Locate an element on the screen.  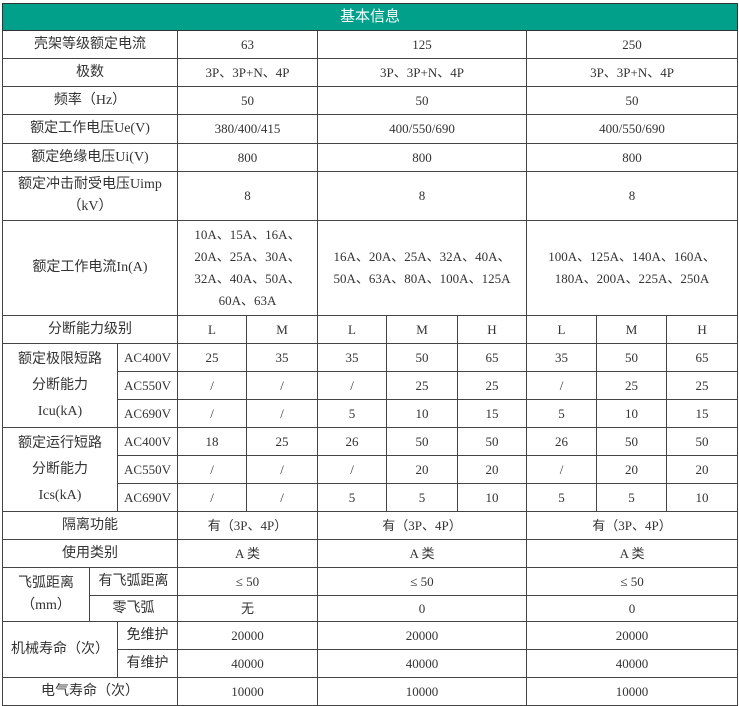
value-63: ≤ 50 is located at coordinates (247, 581).